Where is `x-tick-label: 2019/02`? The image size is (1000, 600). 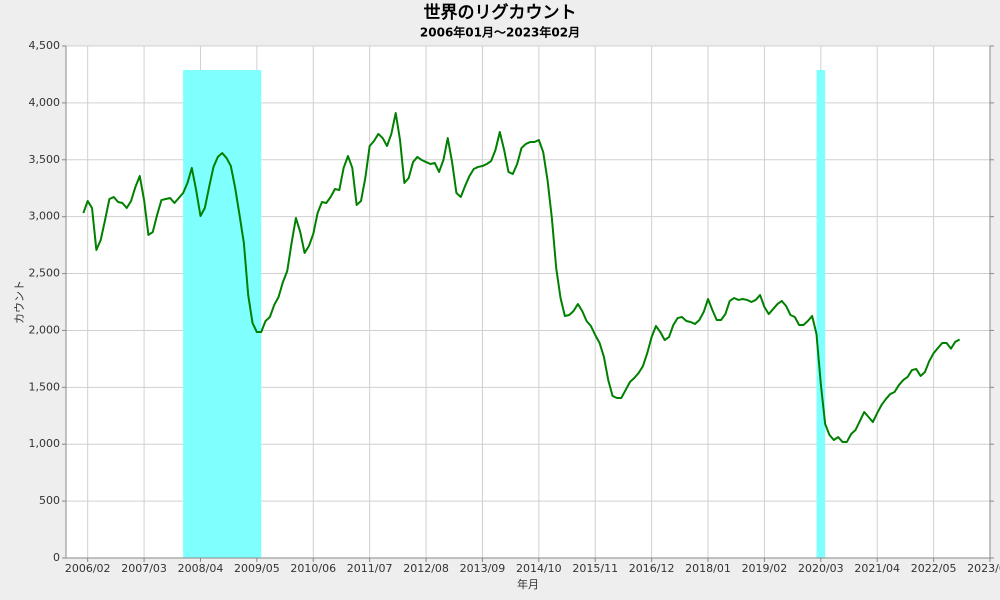
x-tick-label: 2019/02 is located at coordinates (765, 568).